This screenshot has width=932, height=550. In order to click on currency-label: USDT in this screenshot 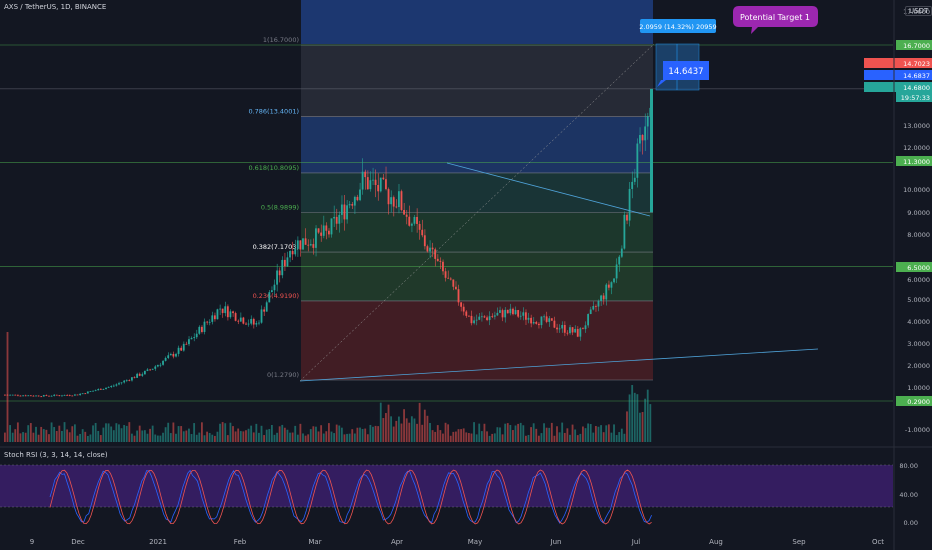, I will do `click(918, 11)`.